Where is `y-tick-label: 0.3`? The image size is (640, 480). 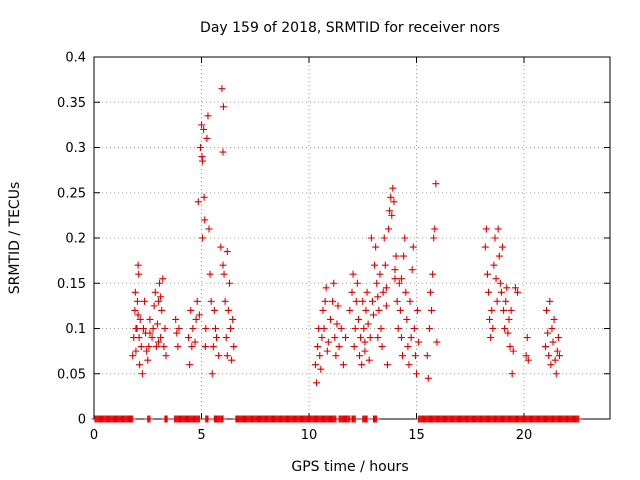
y-tick-label: 0.3 is located at coordinates (75, 148).